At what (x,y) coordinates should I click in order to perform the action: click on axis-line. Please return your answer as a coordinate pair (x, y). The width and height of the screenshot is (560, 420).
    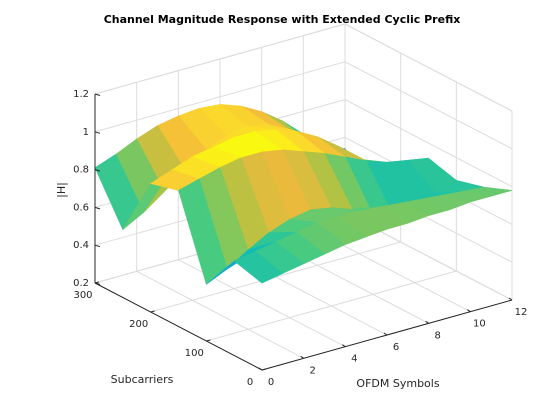
    Looking at the image, I should click on (178, 326).